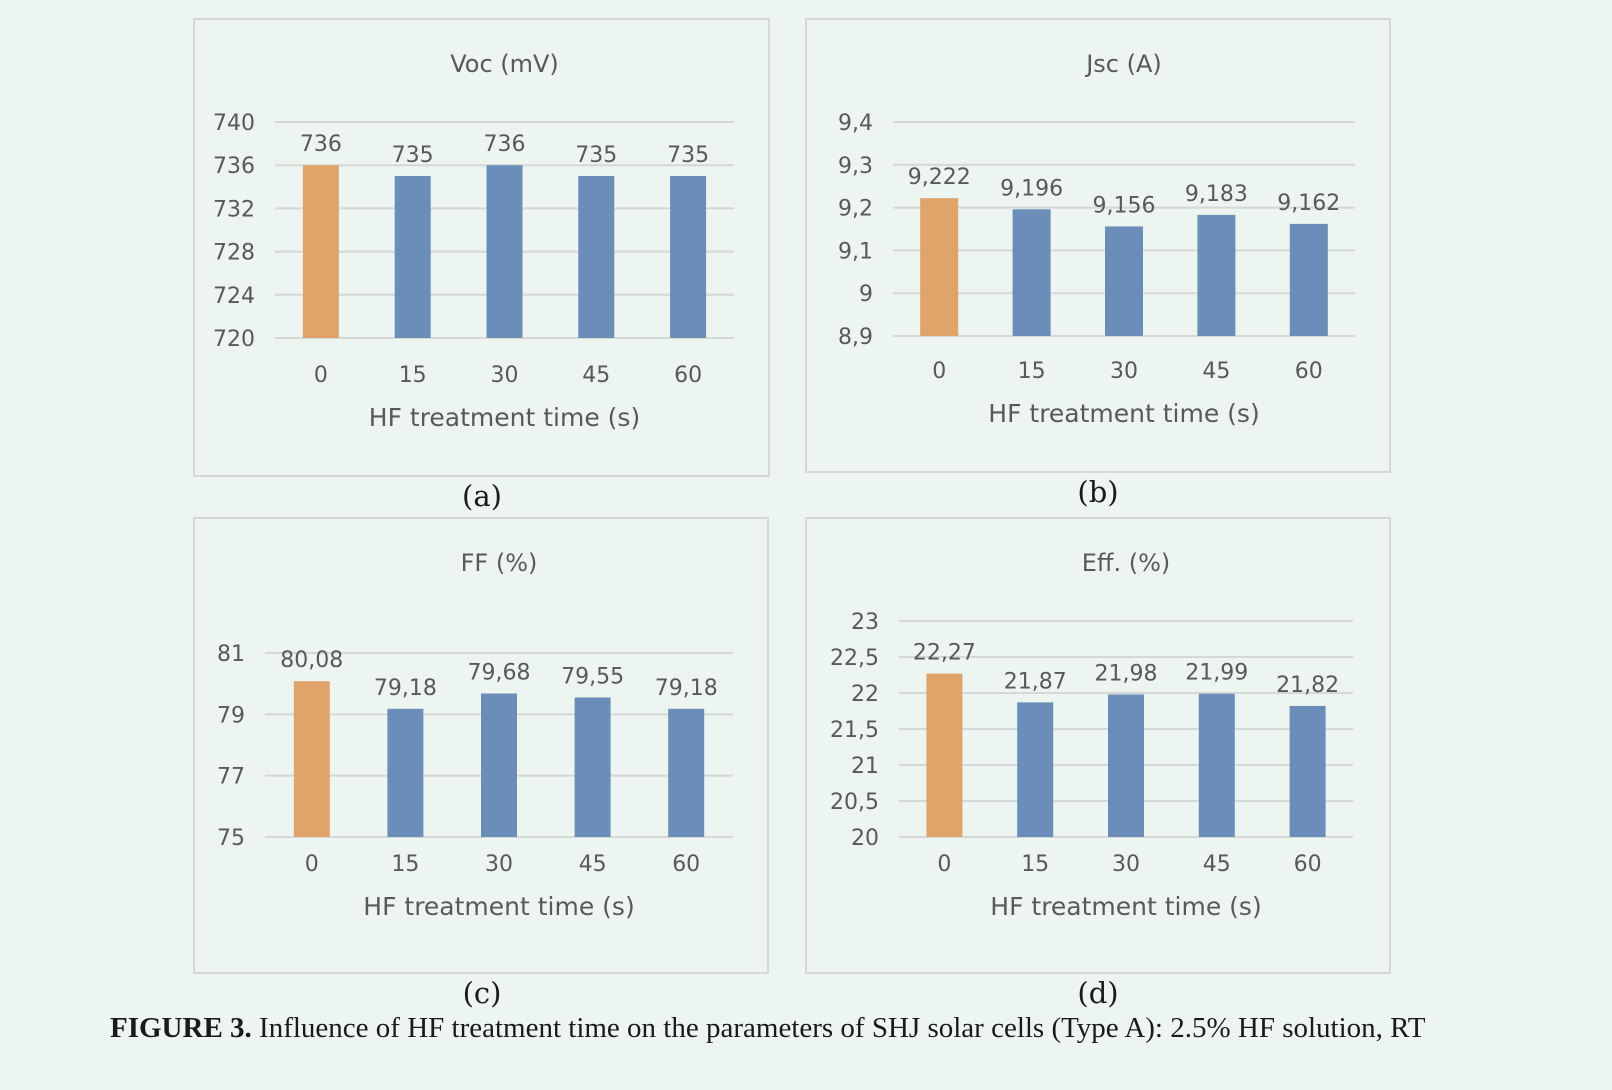 The image size is (1612, 1090). What do you see at coordinates (855, 337) in the screenshot?
I see `y-tick-label: 8,9` at bounding box center [855, 337].